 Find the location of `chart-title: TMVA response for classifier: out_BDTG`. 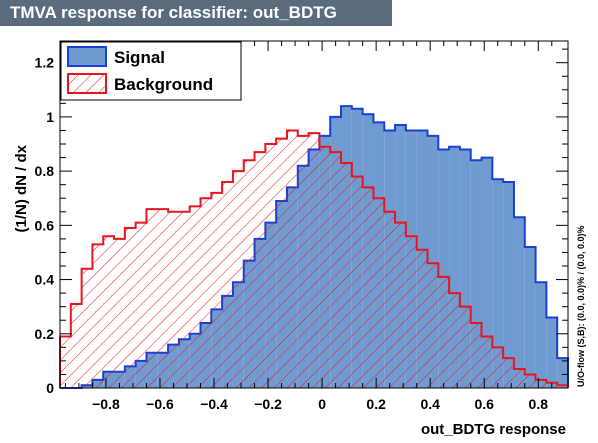

chart-title: TMVA response for classifier: out_BDTG is located at coordinates (173, 12).